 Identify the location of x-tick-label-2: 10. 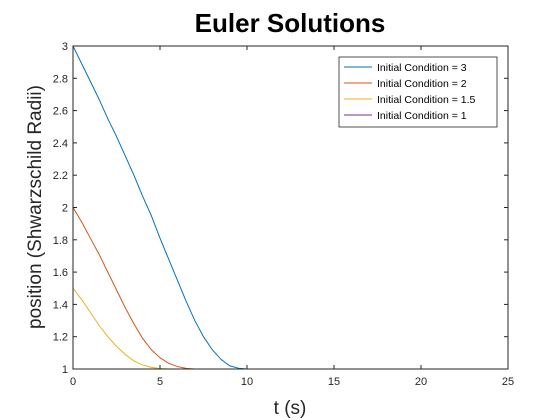
(247, 382).